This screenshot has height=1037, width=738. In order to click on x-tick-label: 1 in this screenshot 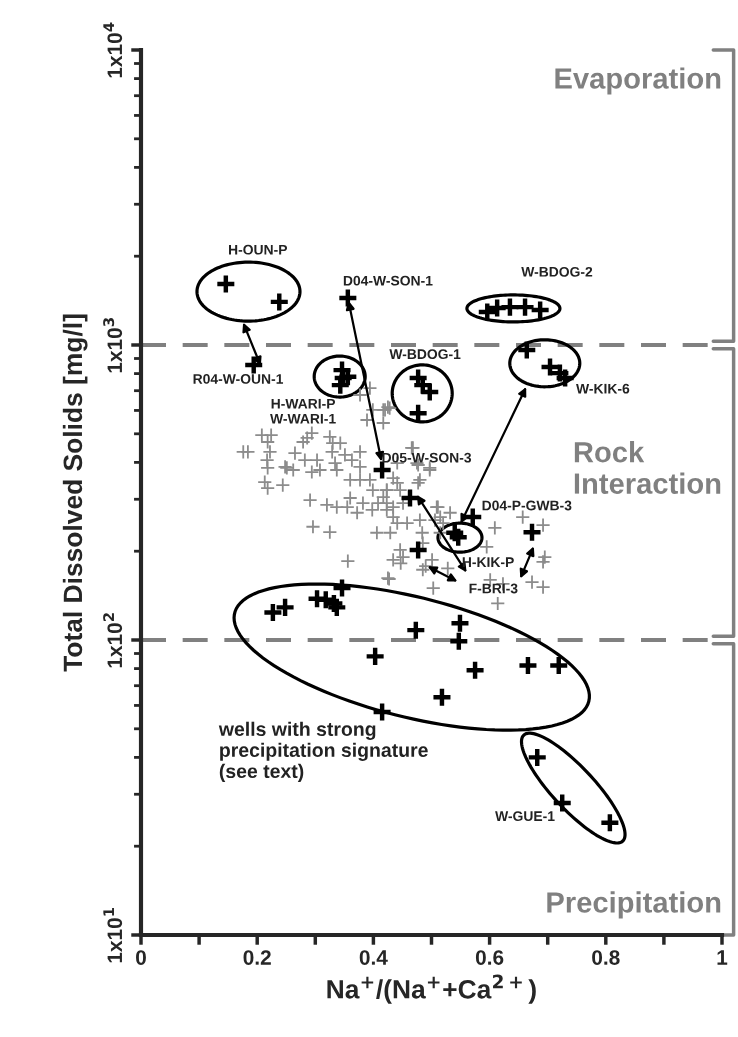, I will do `click(722, 957)`.